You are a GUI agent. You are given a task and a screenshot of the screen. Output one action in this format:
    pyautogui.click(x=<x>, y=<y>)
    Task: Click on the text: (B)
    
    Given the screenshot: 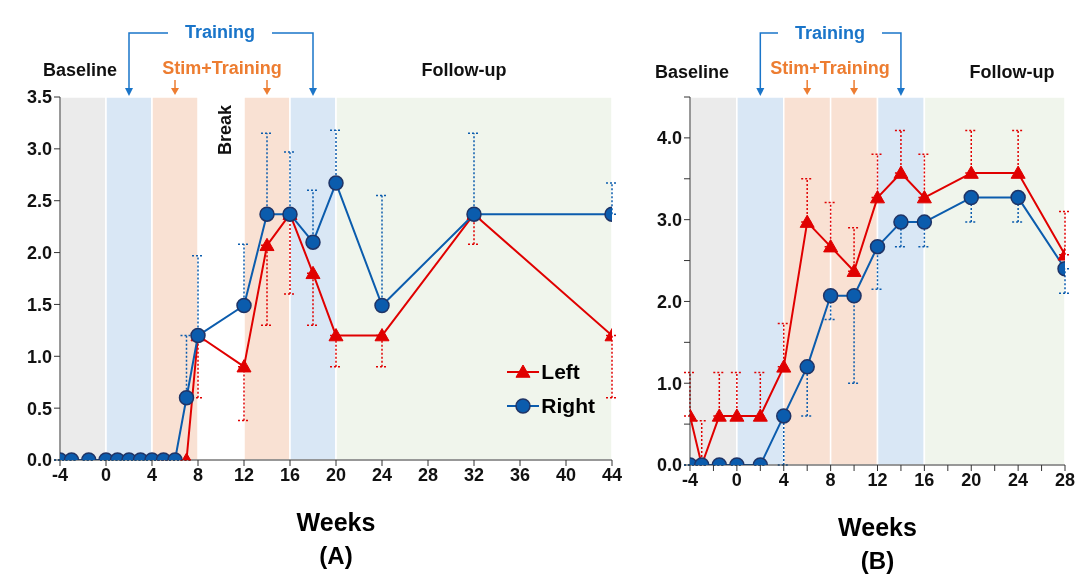 What is the action you would take?
    pyautogui.click(x=877, y=561)
    